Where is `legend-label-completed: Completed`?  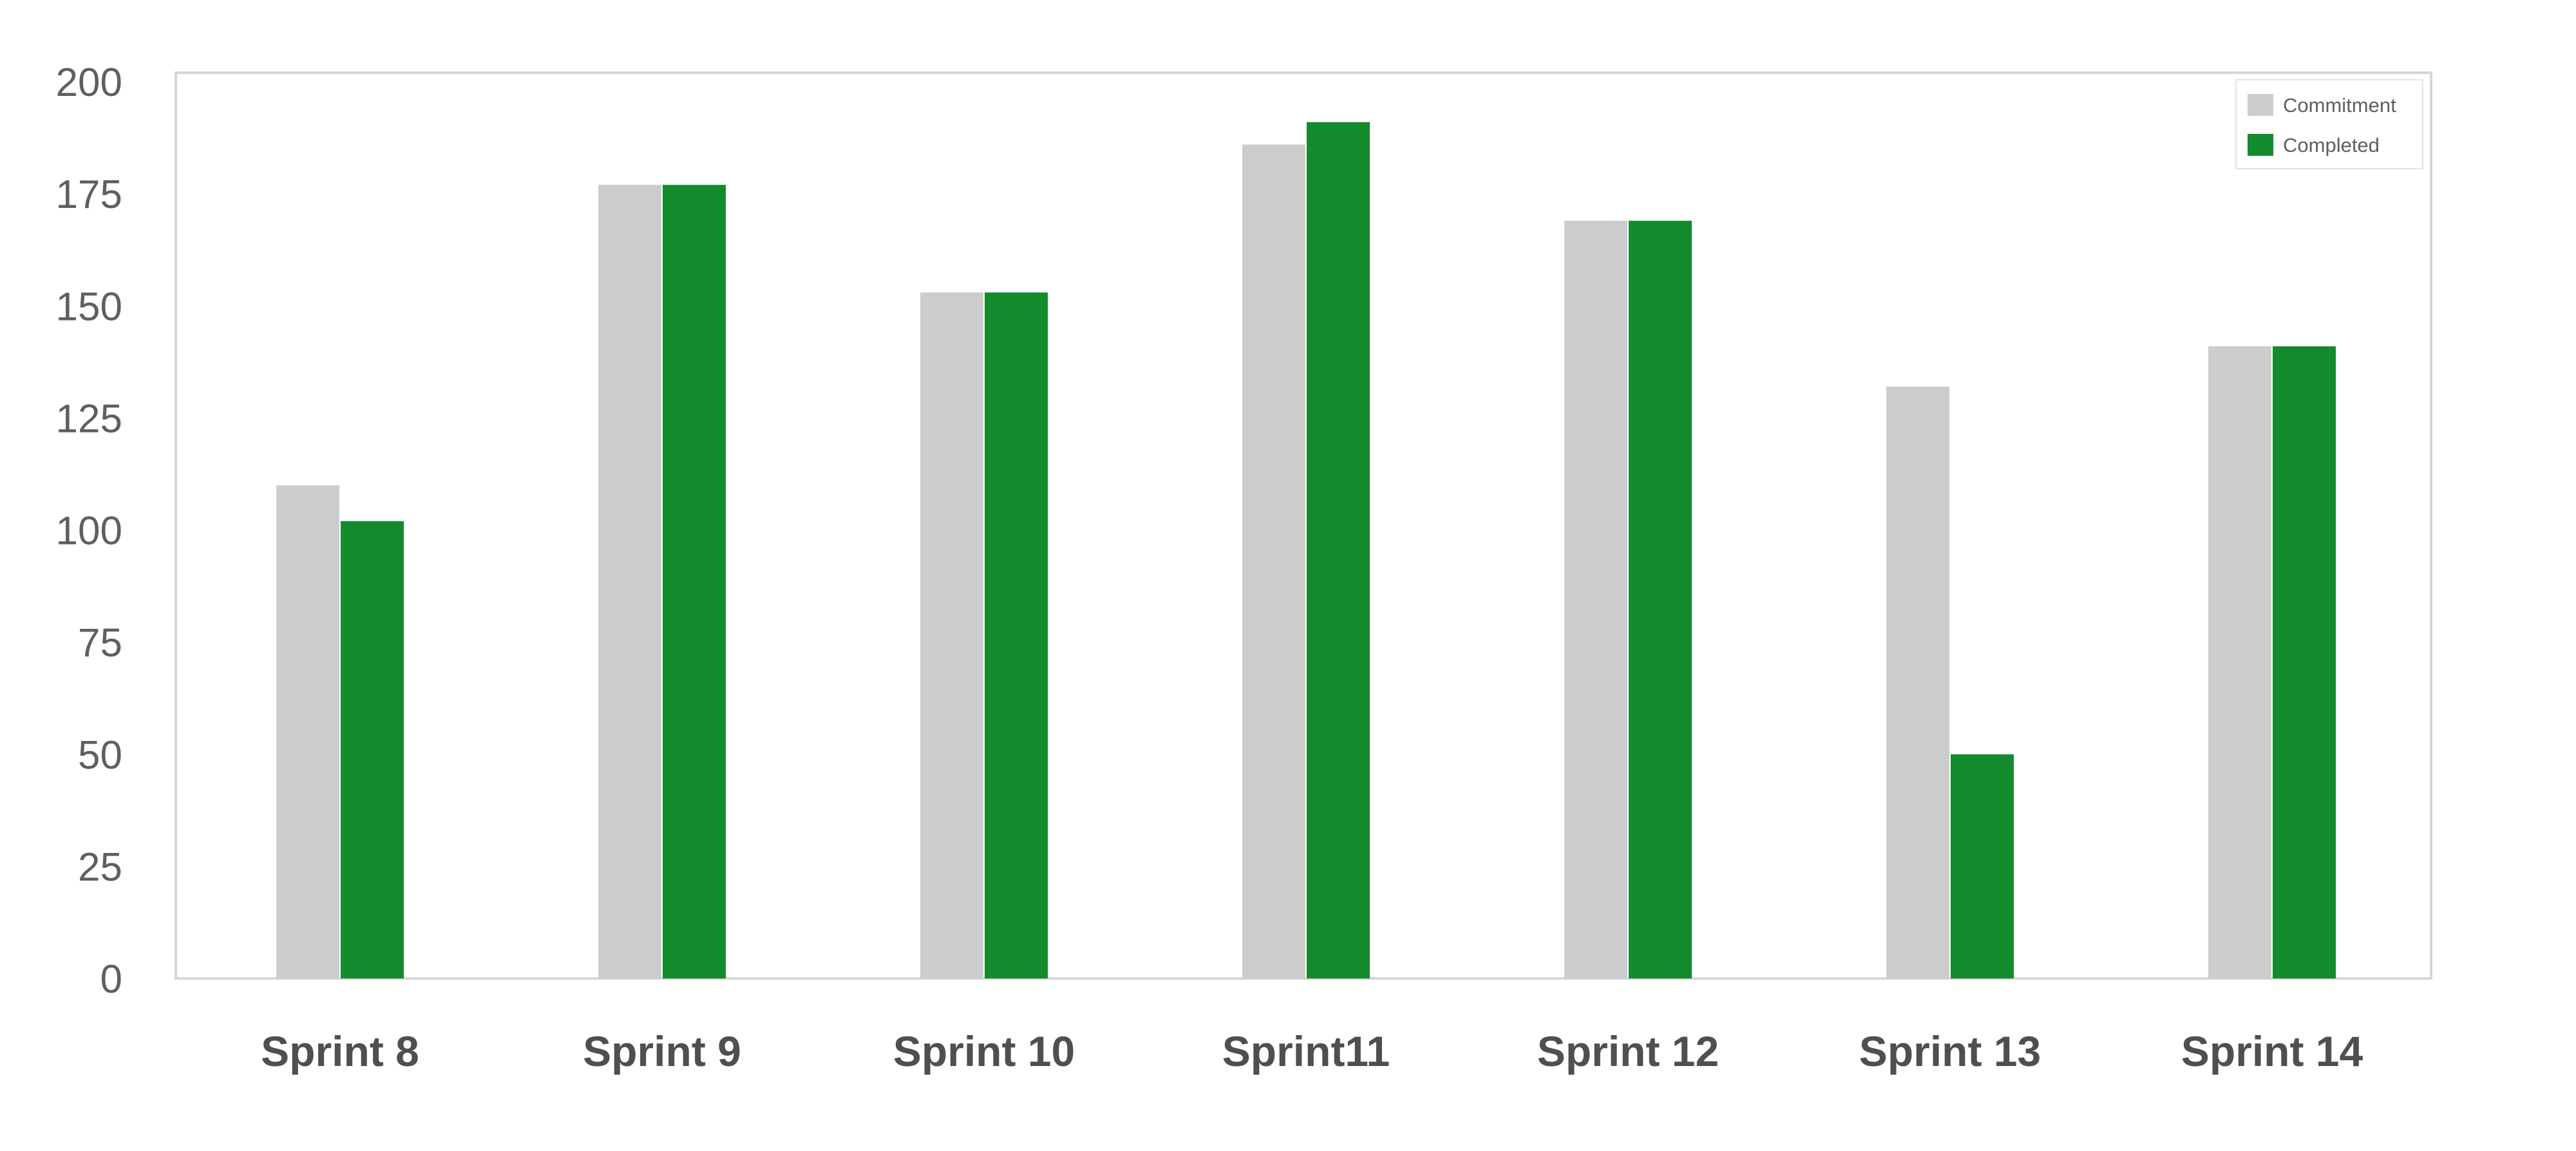 legend-label-completed: Completed is located at coordinates (2331, 145).